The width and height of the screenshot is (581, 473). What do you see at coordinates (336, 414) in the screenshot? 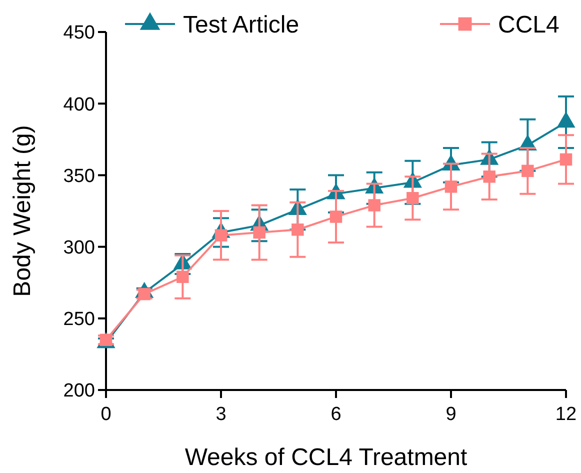
I see `x-tick-label: 6` at bounding box center [336, 414].